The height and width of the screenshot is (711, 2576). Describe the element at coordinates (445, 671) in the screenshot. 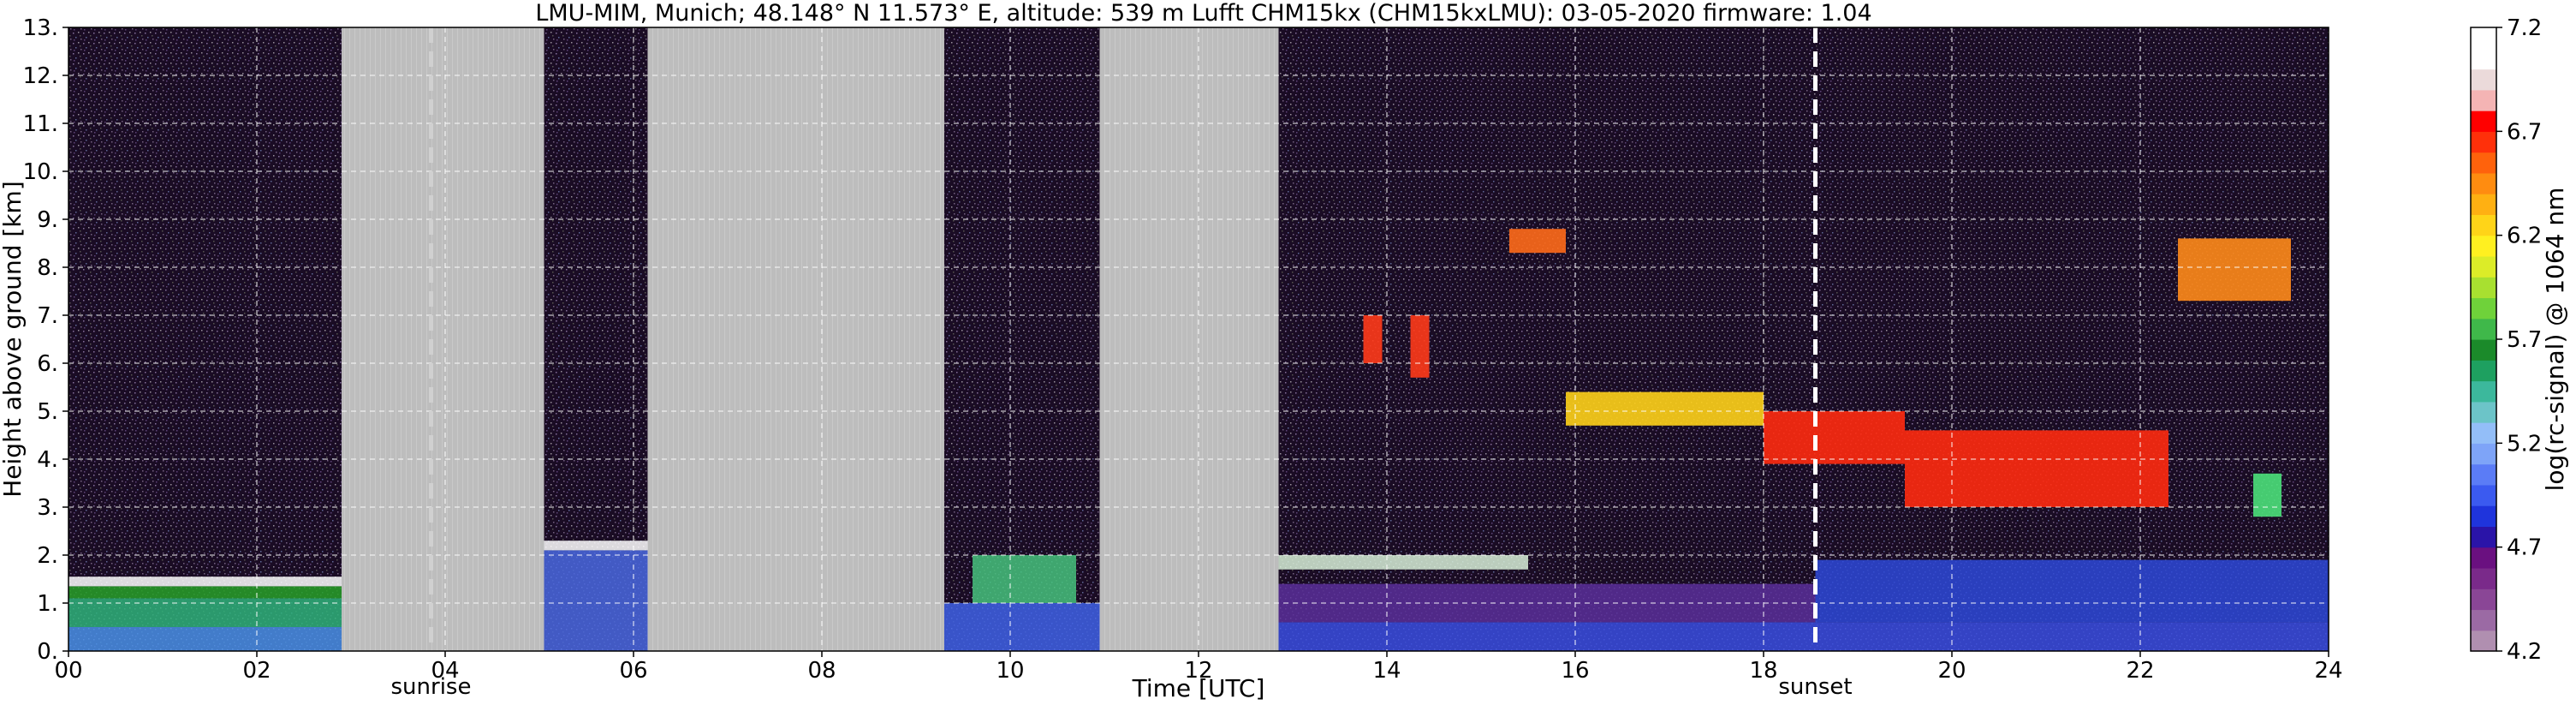

I see `x-tick-label: 04` at that location.